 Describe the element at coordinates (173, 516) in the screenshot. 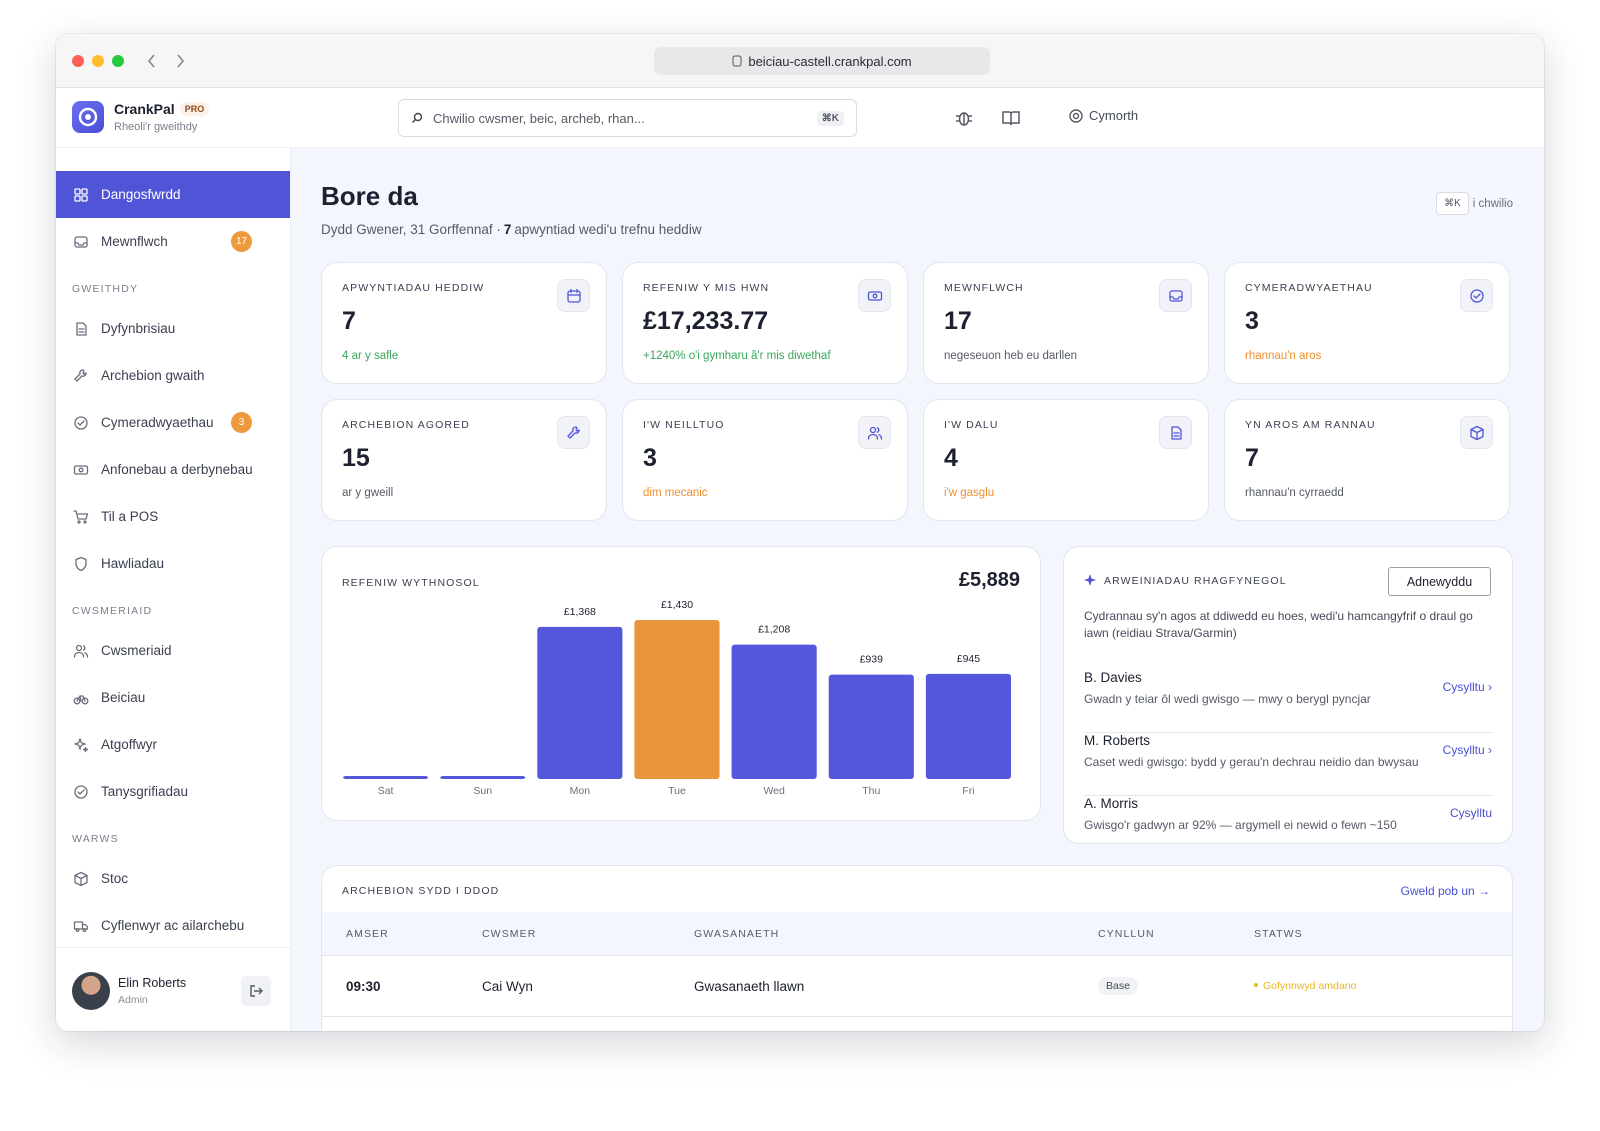

I see `nav-item: Til a POS` at that location.